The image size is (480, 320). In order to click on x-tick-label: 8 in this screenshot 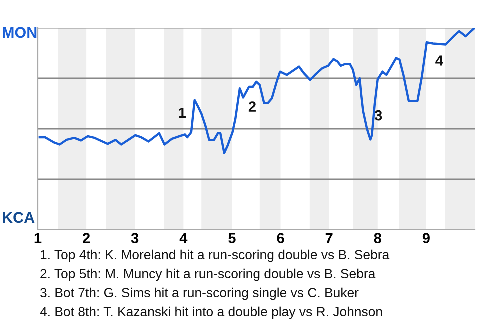, I will do `click(378, 238)`.